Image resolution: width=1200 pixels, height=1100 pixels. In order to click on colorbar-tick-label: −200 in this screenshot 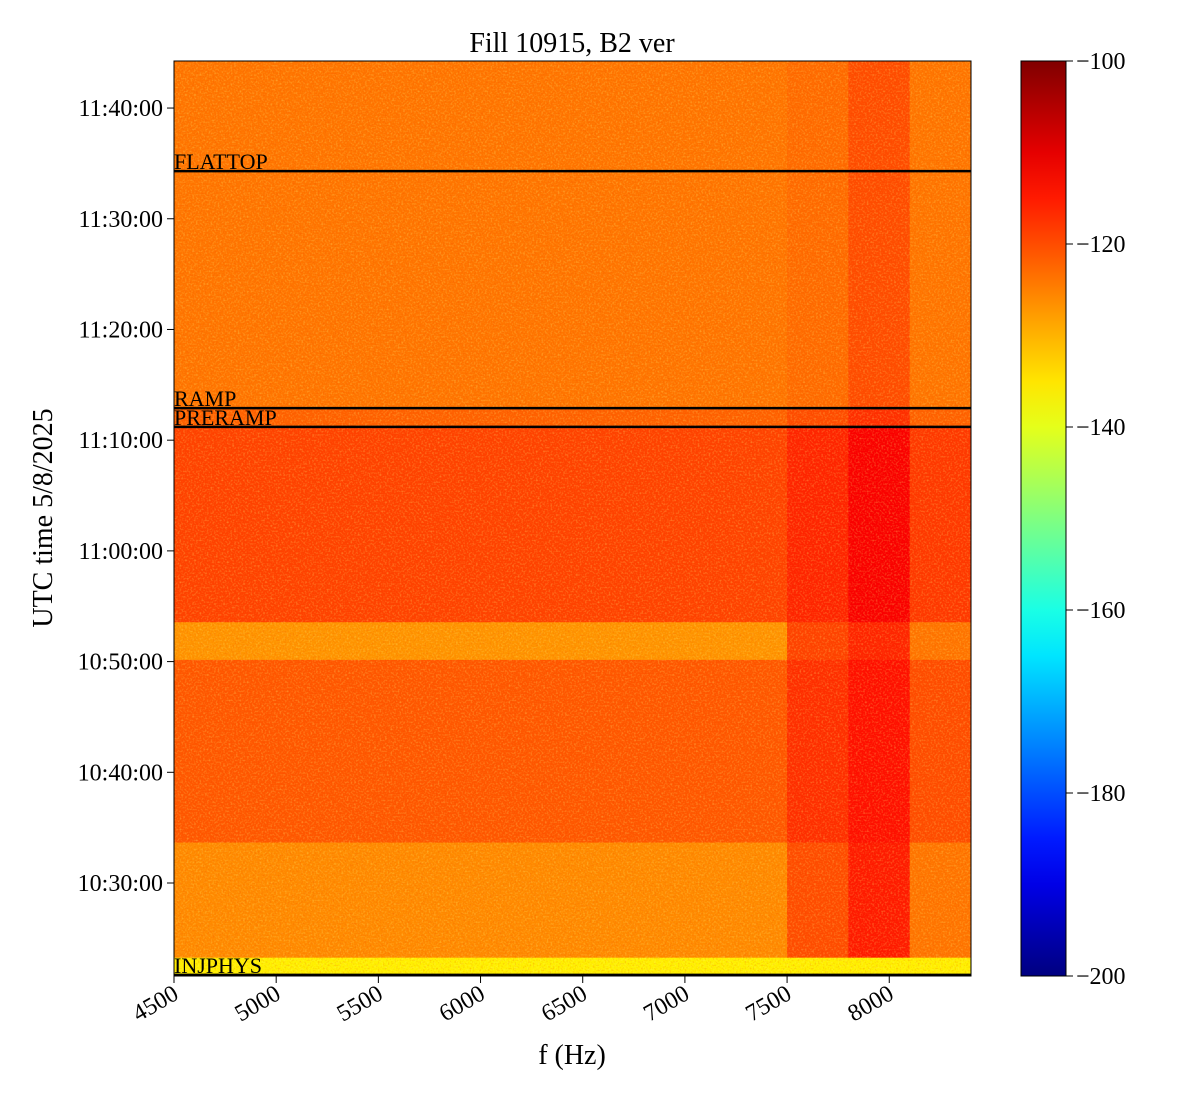, I will do `click(1101, 977)`.